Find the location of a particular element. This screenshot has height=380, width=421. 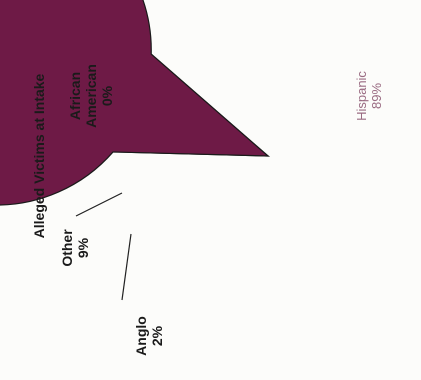

other-leader-line is located at coordinates (99, 204).